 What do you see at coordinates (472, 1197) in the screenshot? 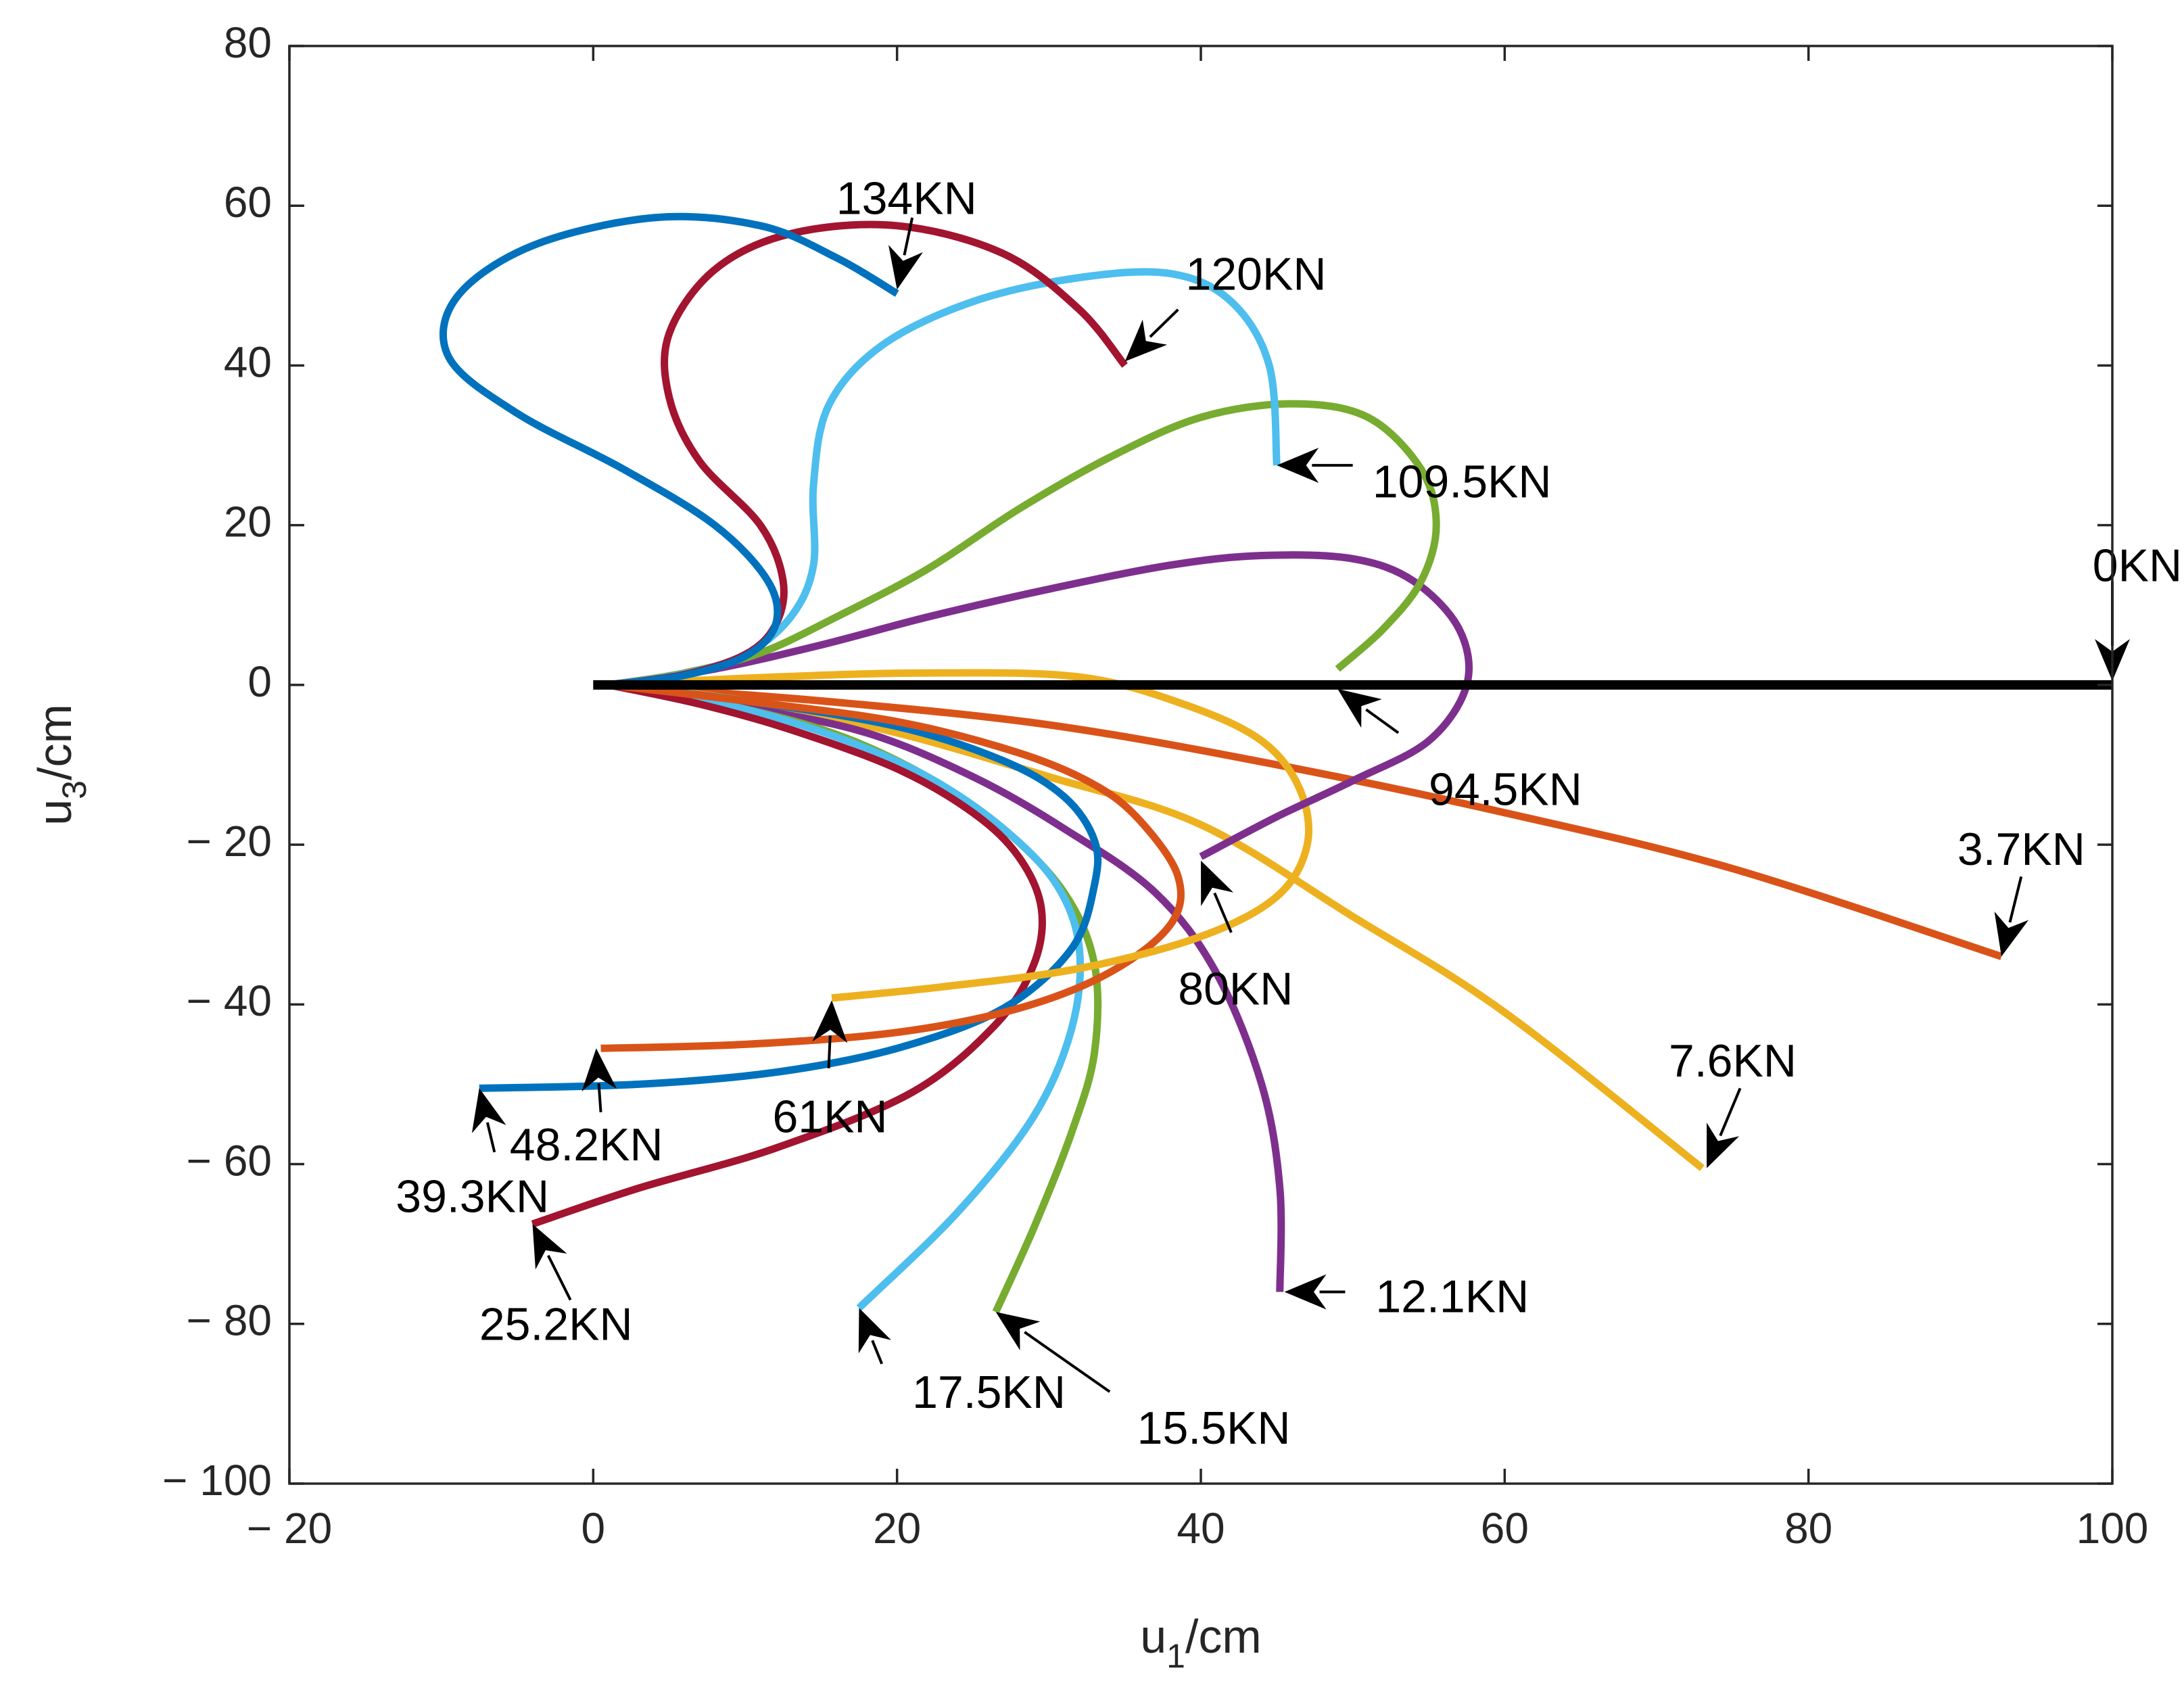
I see `annotation-label: 39.3KN` at bounding box center [472, 1197].